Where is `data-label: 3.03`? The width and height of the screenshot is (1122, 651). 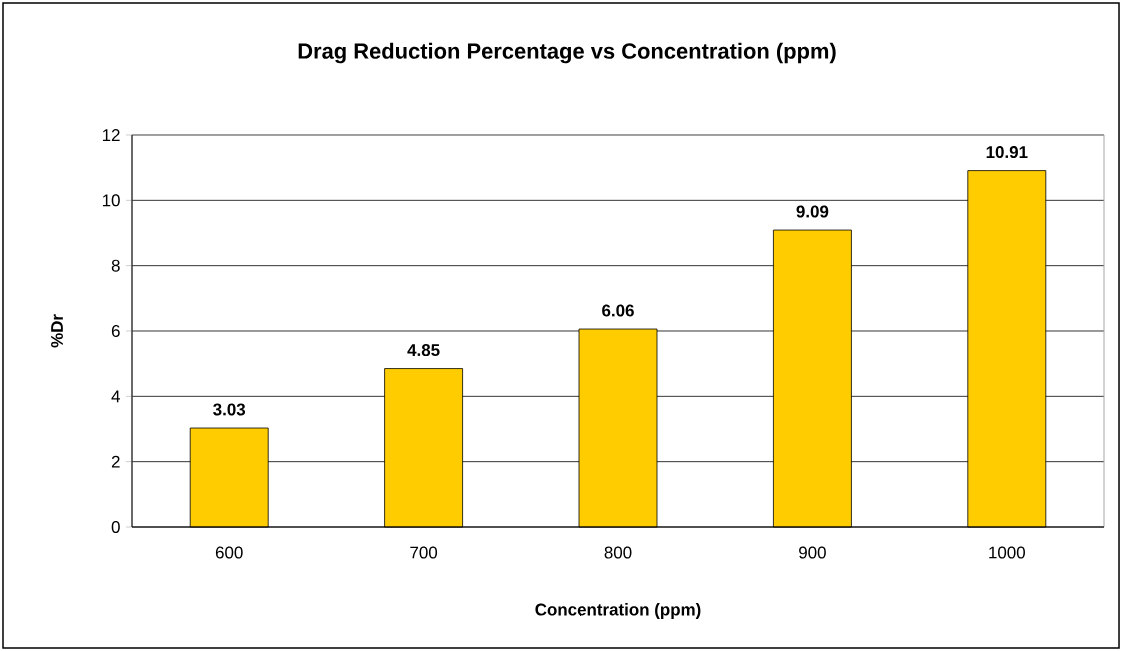 data-label: 3.03 is located at coordinates (229, 409).